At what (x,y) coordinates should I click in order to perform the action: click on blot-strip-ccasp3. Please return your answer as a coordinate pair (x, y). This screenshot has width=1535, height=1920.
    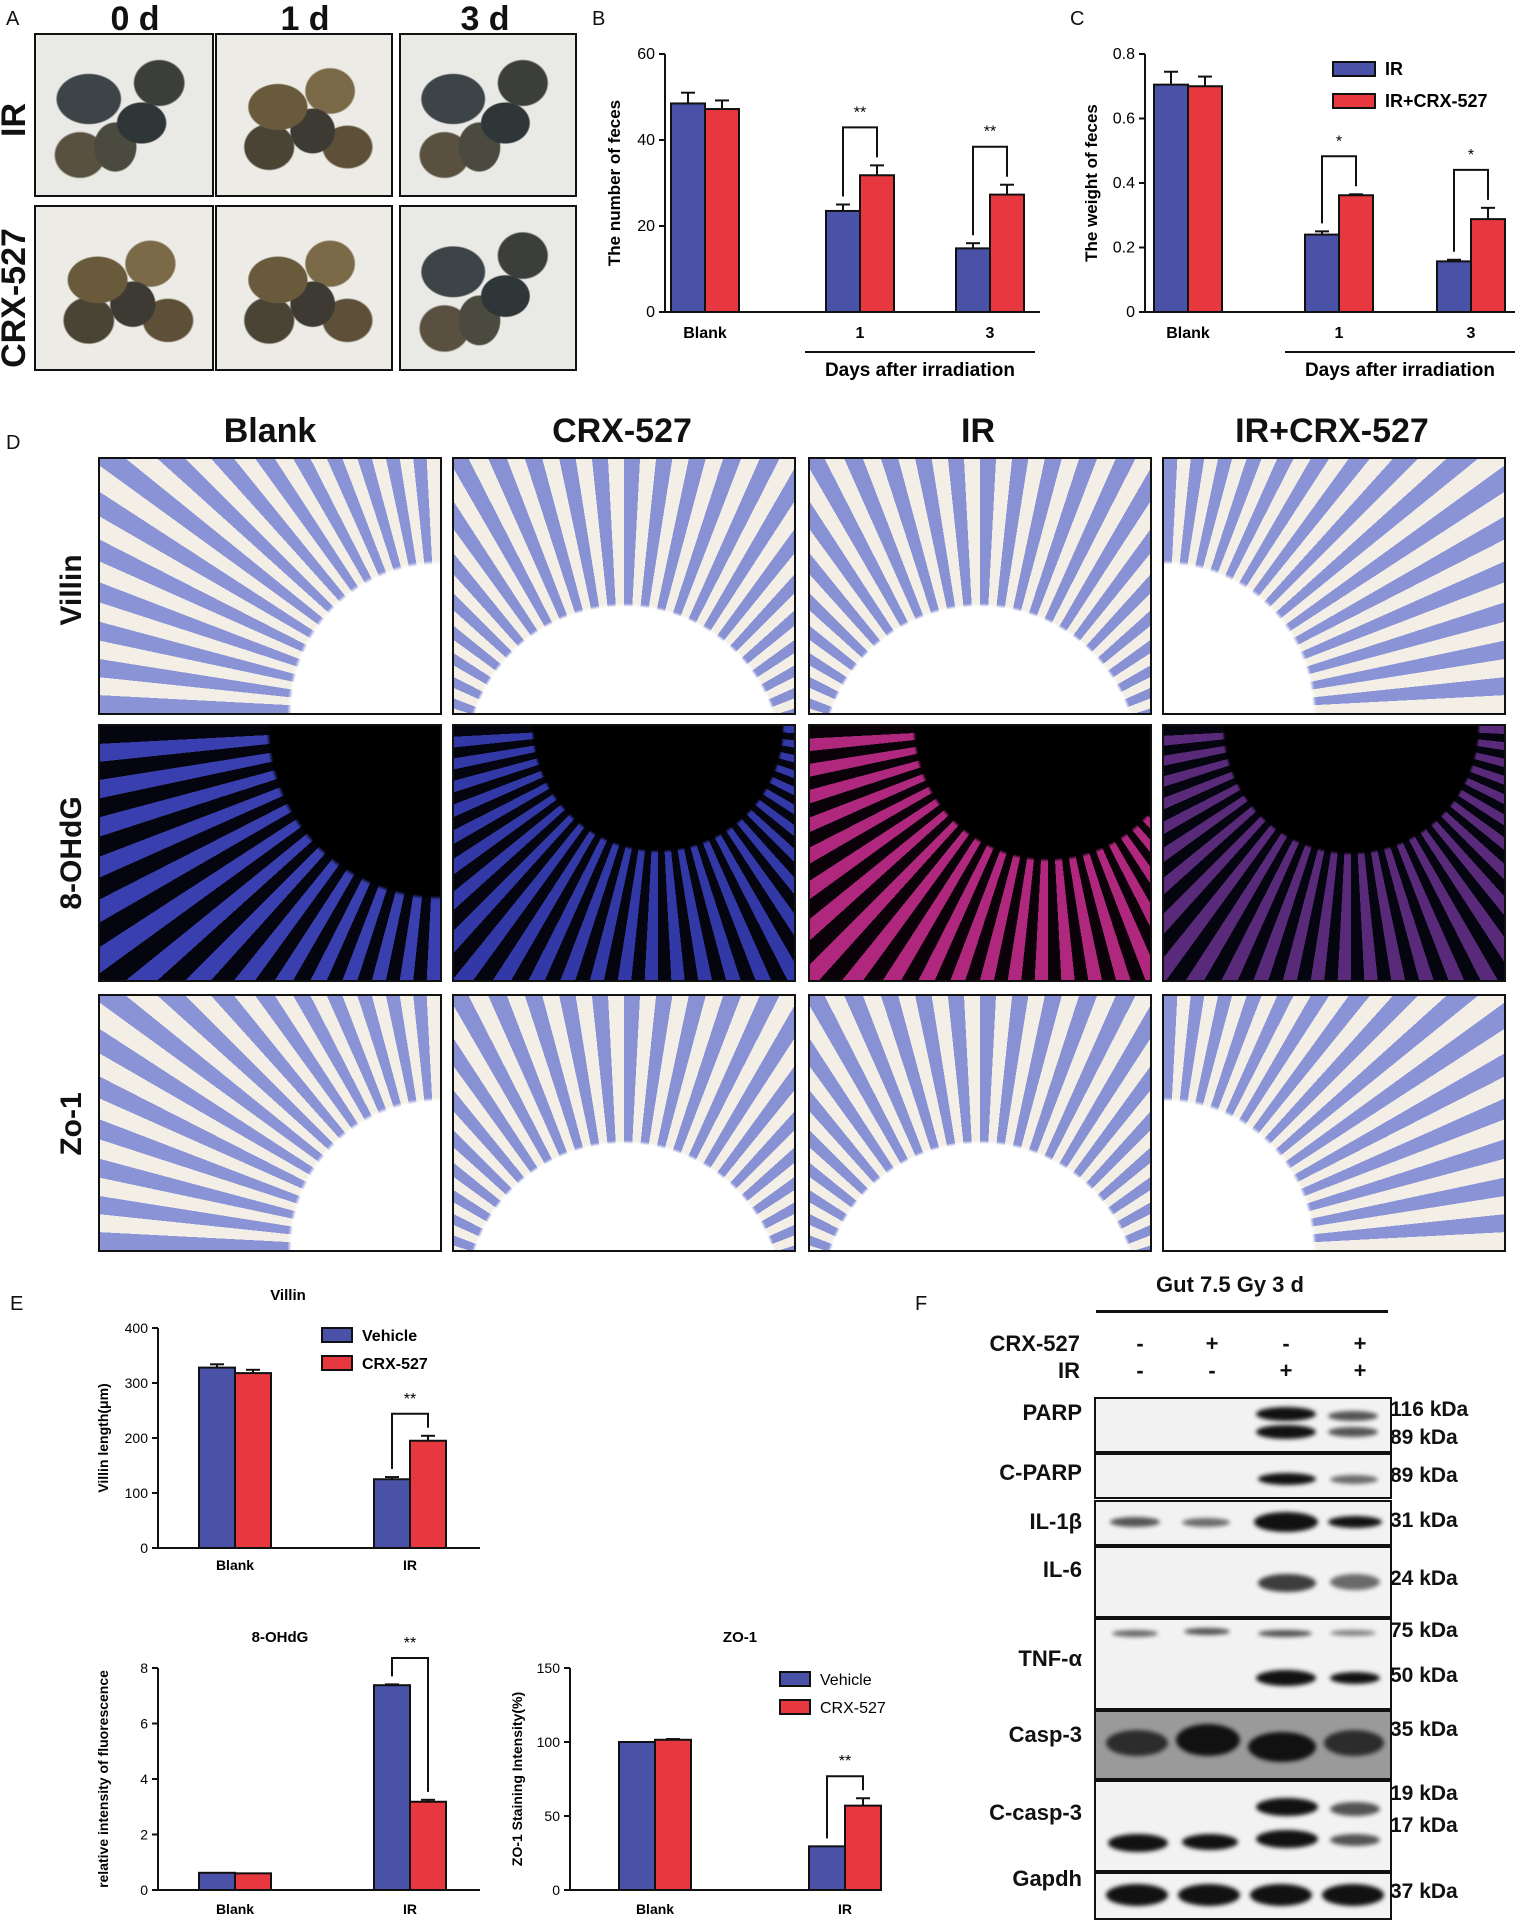
    Looking at the image, I should click on (1243, 1826).